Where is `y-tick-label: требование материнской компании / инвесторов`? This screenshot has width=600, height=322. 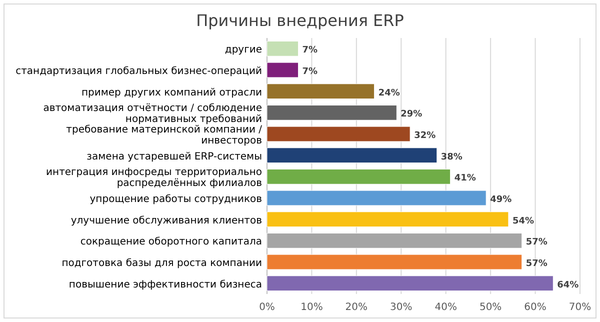 y-tick-label: требование материнской компании / инвесторов is located at coordinates (164, 135).